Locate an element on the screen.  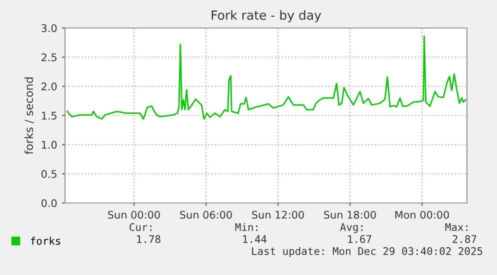
x-tick-label: Sun 00:00 is located at coordinates (134, 214).